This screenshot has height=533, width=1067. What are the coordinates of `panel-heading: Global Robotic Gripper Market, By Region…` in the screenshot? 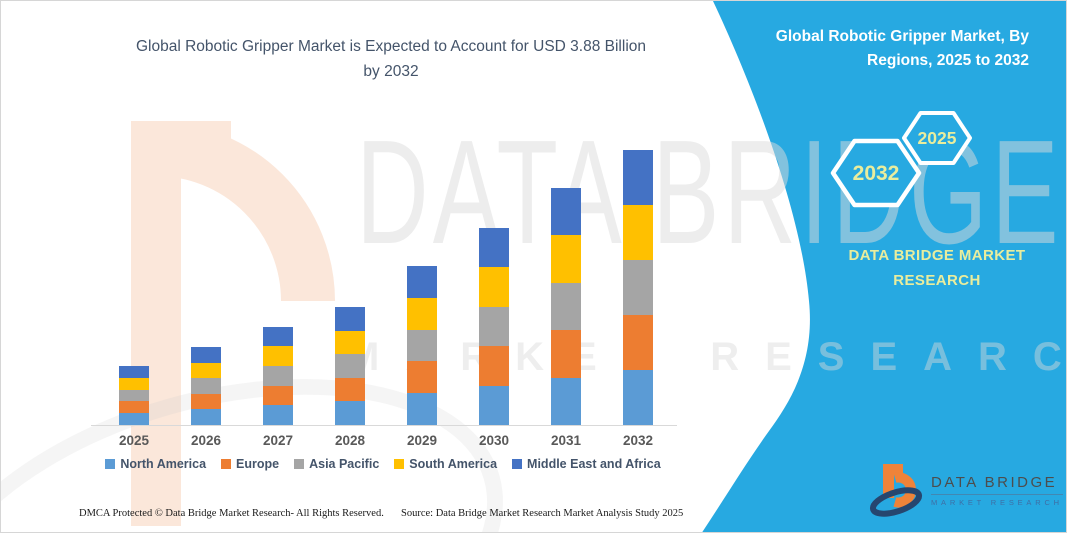 It's located at (879, 49).